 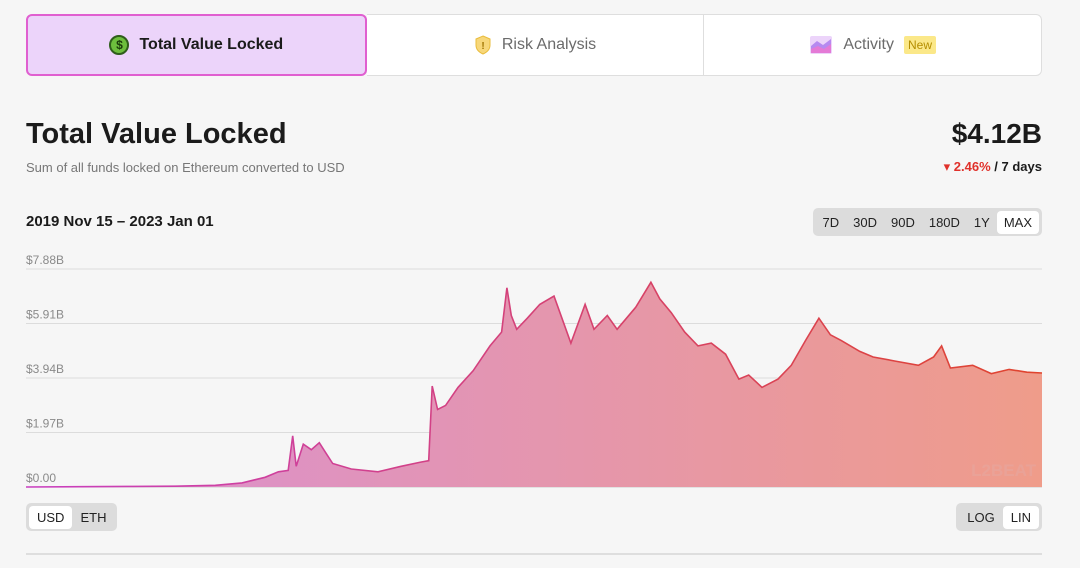 I want to click on scale-lin-button: LIN, so click(x=1020, y=517).